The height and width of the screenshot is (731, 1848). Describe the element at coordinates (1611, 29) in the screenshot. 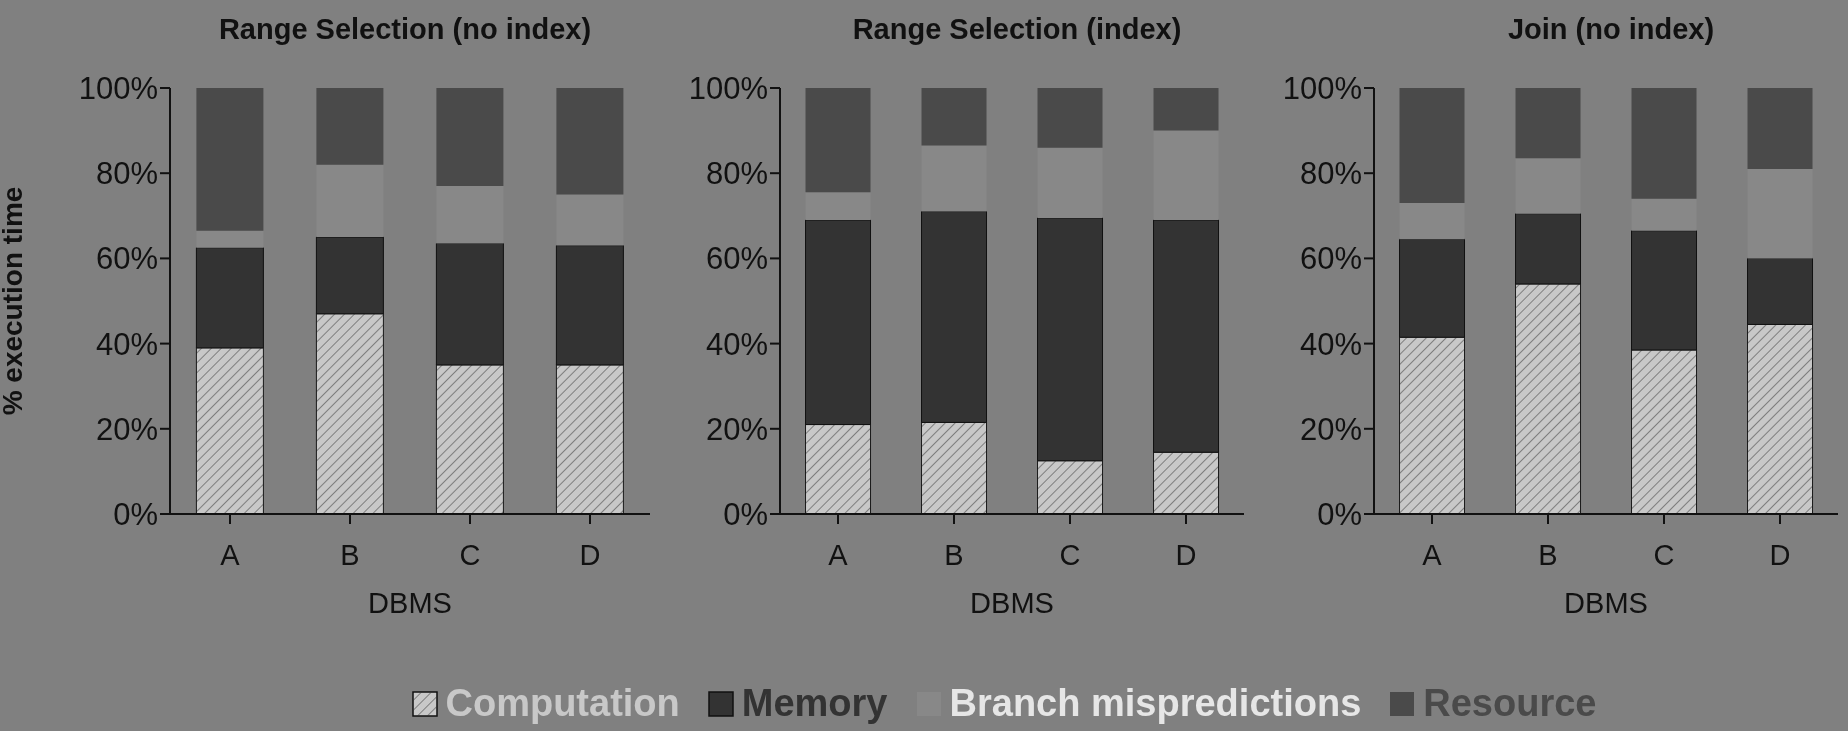

I see `chart-title: Join (no index)` at that location.